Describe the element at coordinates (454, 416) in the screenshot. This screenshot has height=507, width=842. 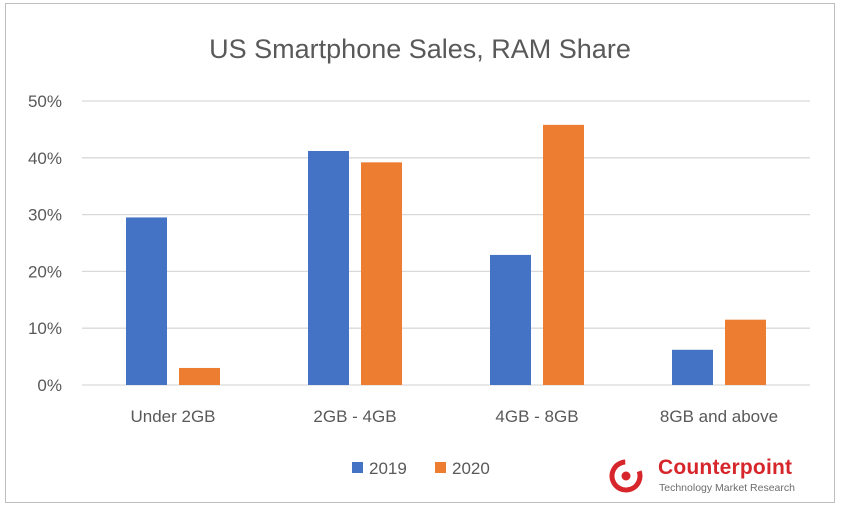
I see `x-axis-ticks: Under 2GB 2GB - 4GB 4GB - 8GB 8GB and above` at that location.